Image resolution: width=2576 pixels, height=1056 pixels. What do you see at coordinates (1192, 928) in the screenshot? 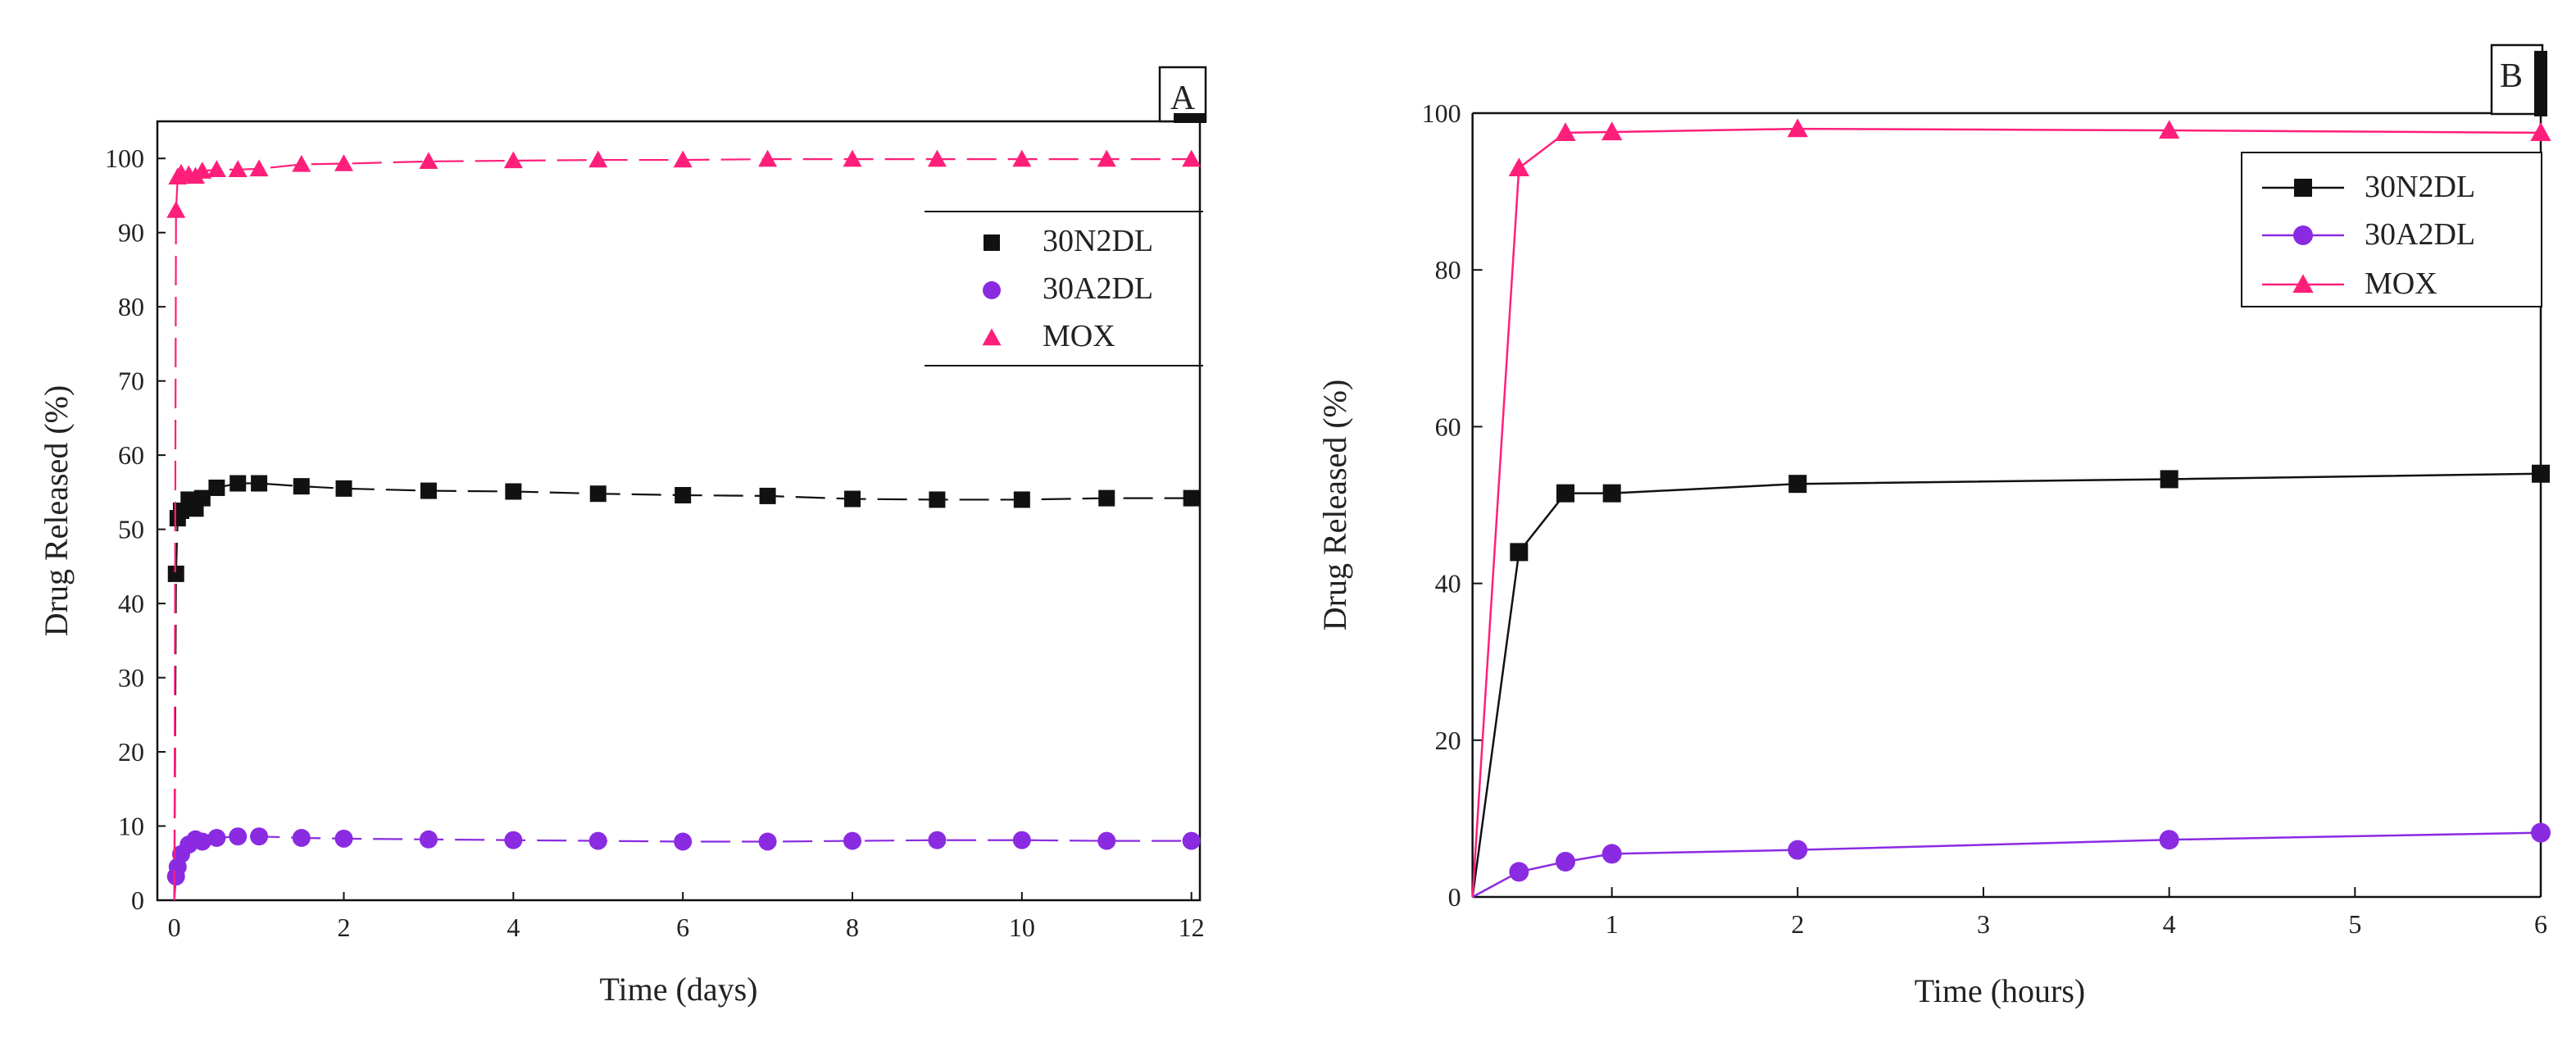
I see `panel-a-x-tick-label: 12` at bounding box center [1192, 928].